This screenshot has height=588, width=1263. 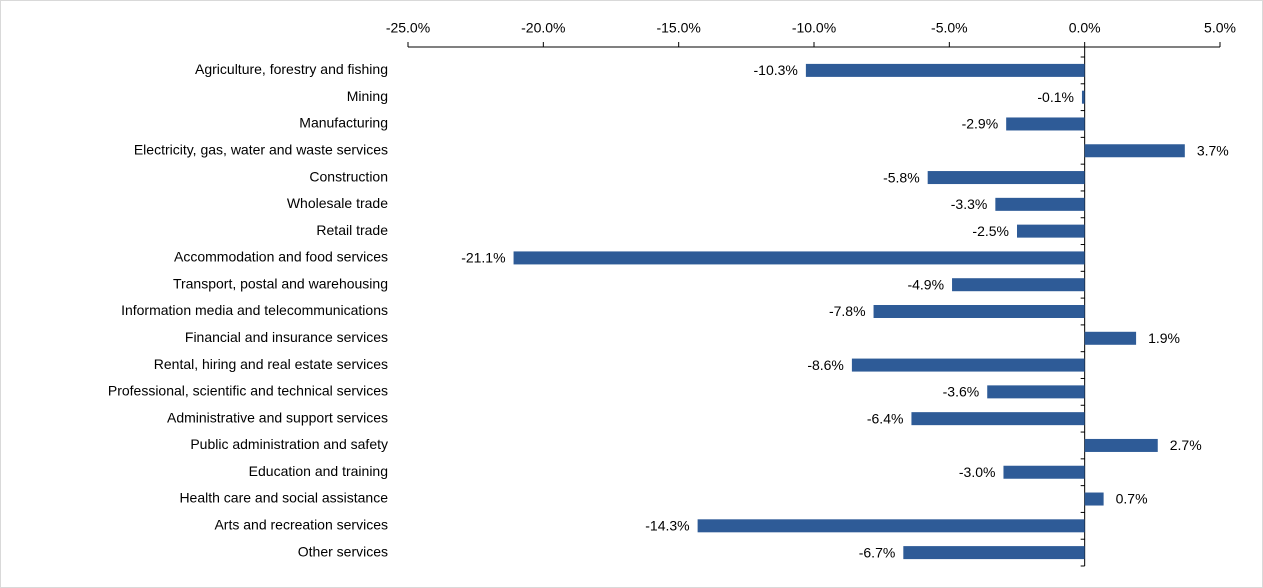 I want to click on y-tick-label: Accommodation and food services, so click(x=281, y=257).